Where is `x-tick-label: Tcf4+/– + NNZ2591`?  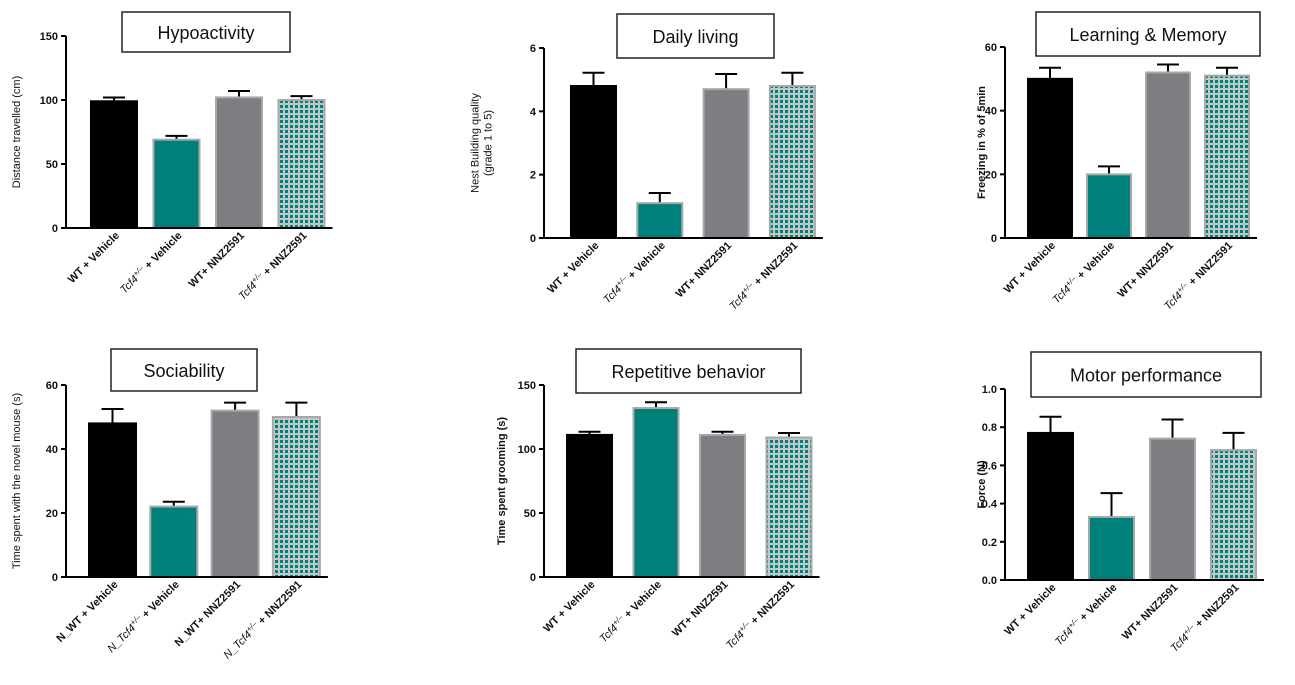
x-tick-label: Tcf4+/– + NNZ2591 is located at coordinates (763, 275).